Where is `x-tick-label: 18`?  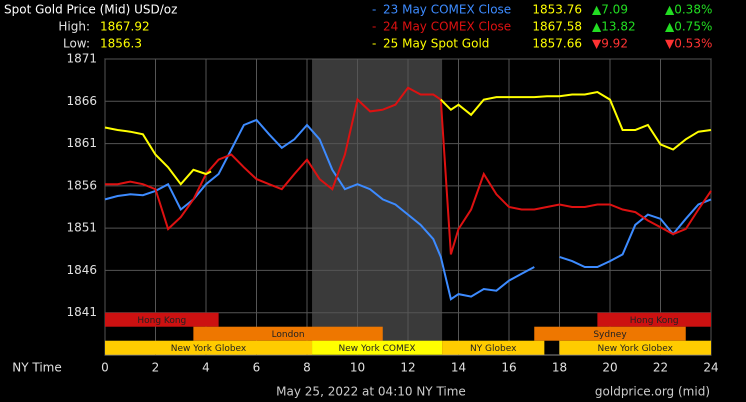
x-tick-label: 18 is located at coordinates (559, 368).